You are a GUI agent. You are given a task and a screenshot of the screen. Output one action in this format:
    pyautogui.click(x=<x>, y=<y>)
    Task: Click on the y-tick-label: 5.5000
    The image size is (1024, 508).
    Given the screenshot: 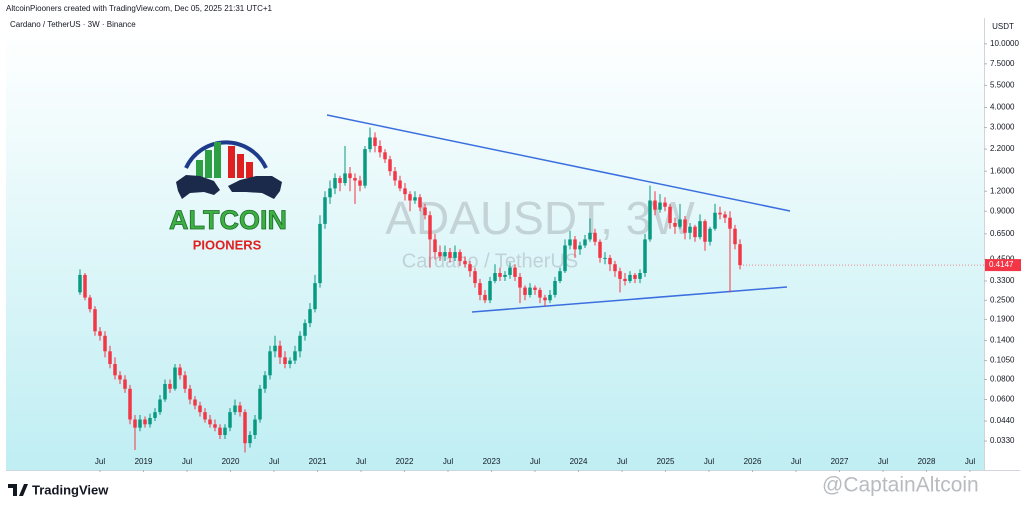 What is the action you would take?
    pyautogui.click(x=1002, y=84)
    